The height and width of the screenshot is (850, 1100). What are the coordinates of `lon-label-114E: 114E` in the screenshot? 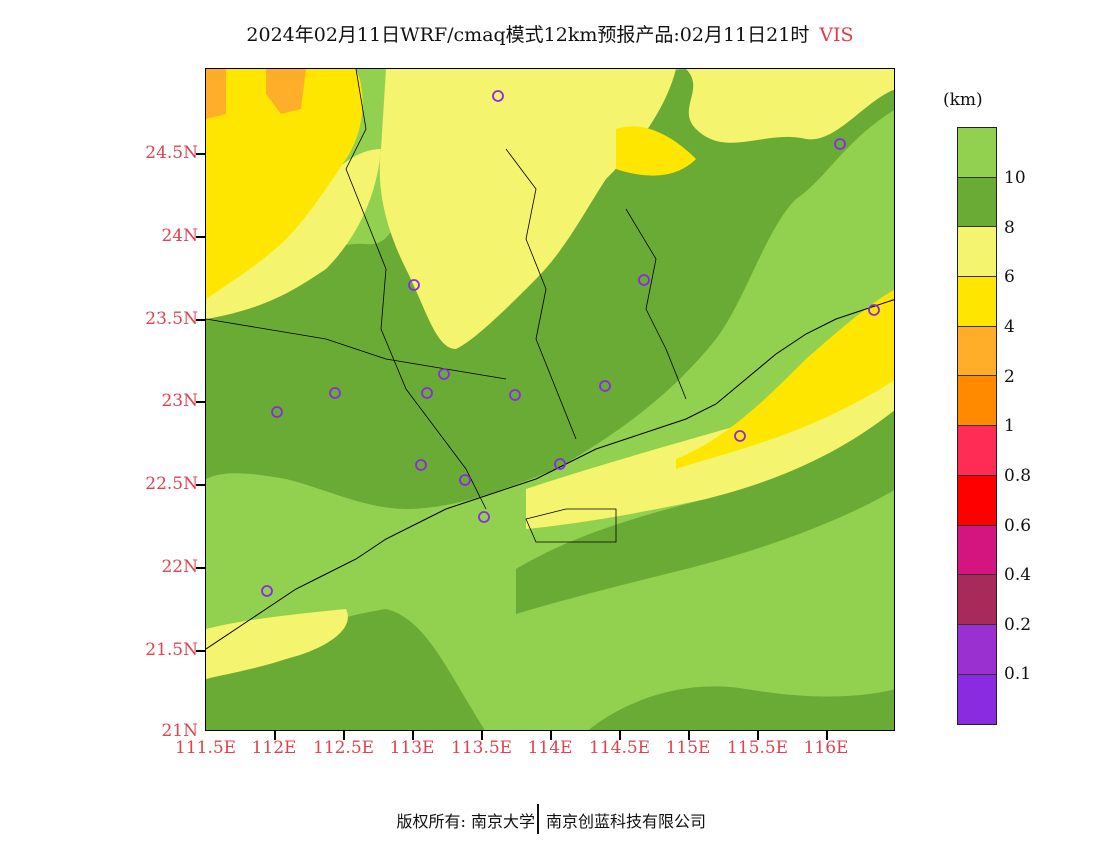 It's located at (550, 748).